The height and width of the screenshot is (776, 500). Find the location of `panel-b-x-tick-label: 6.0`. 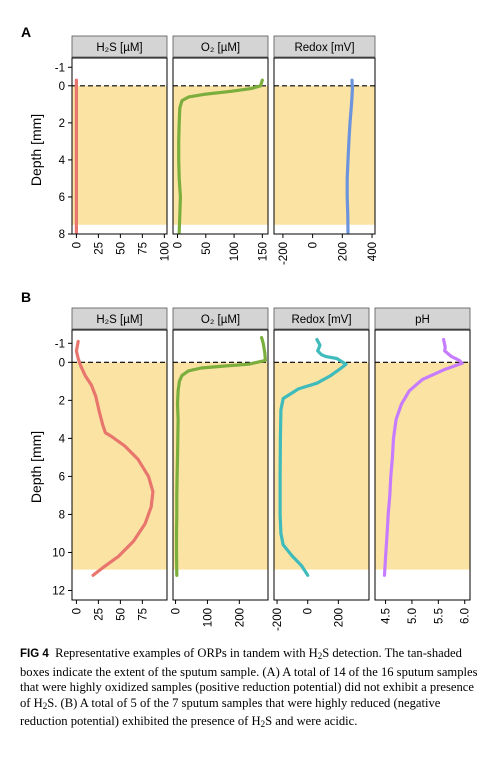

panel-b-x-tick-label: 6.0 is located at coordinates (466, 616).